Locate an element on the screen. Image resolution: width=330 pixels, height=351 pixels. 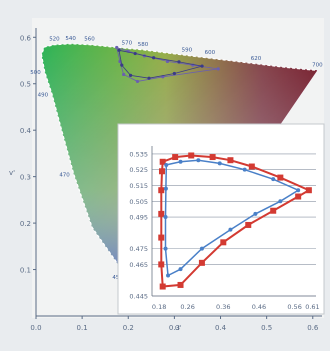
inset-x-tick-label: 0.46 is located at coordinates (259, 307).